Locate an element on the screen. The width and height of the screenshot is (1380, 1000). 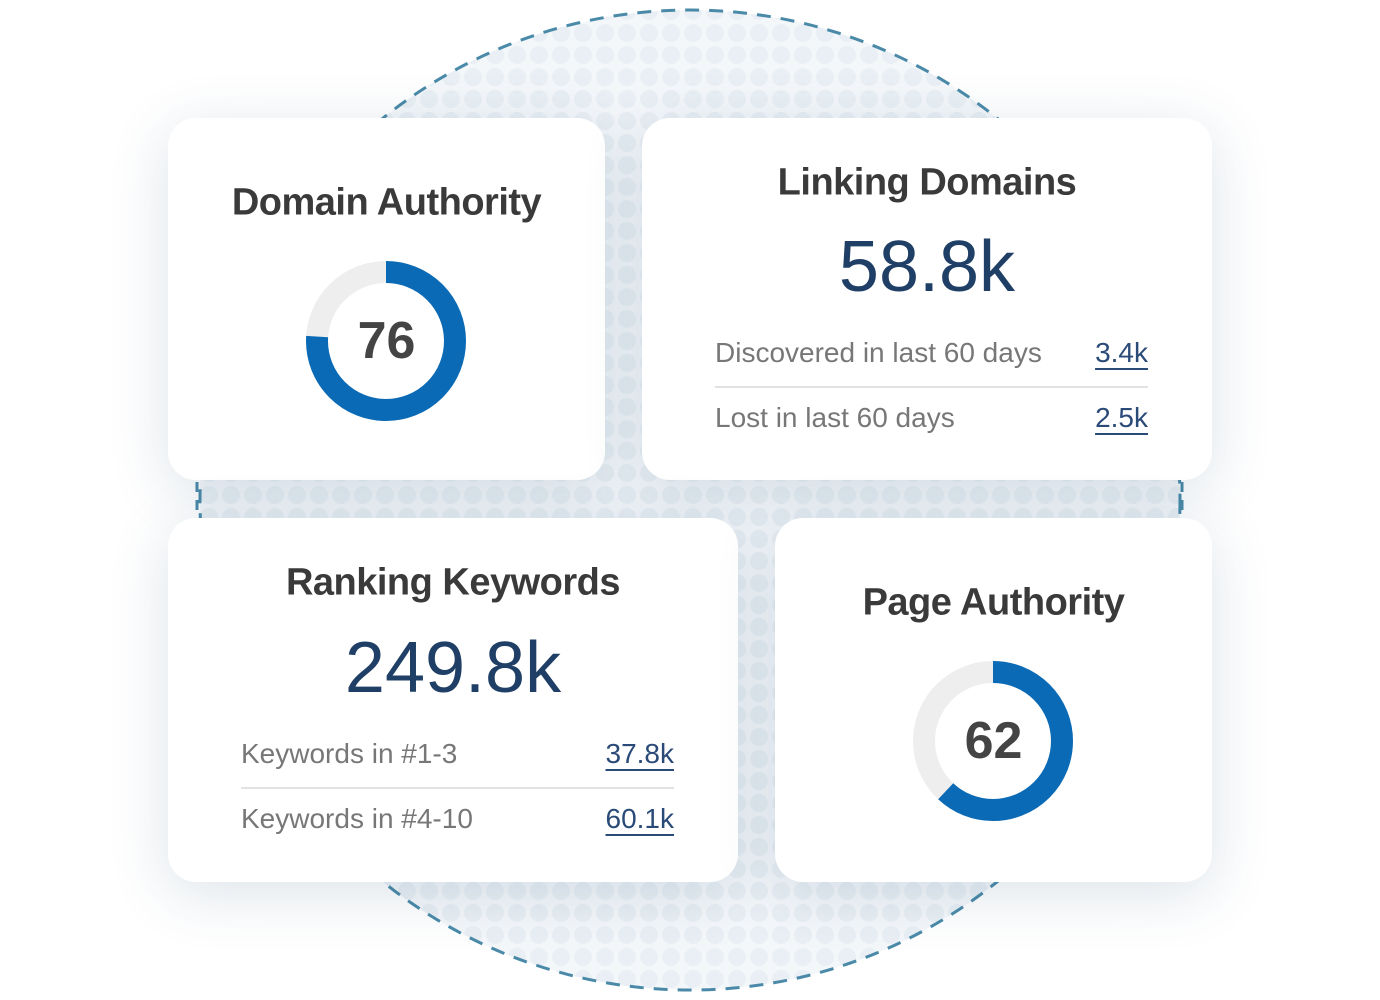
stat-value: 37.8k is located at coordinates (640, 753).